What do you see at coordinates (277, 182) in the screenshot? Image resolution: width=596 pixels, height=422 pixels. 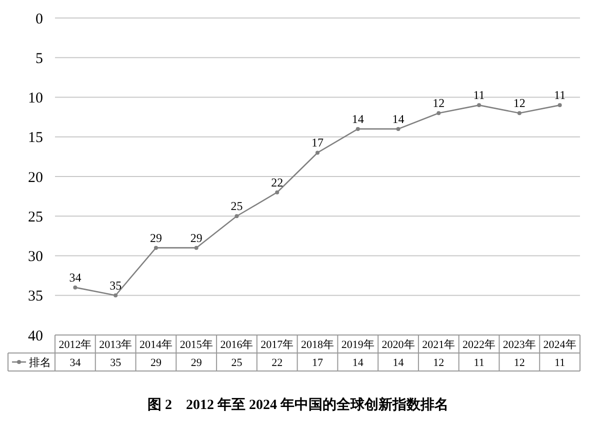 I see `annotation: 22` at bounding box center [277, 182].